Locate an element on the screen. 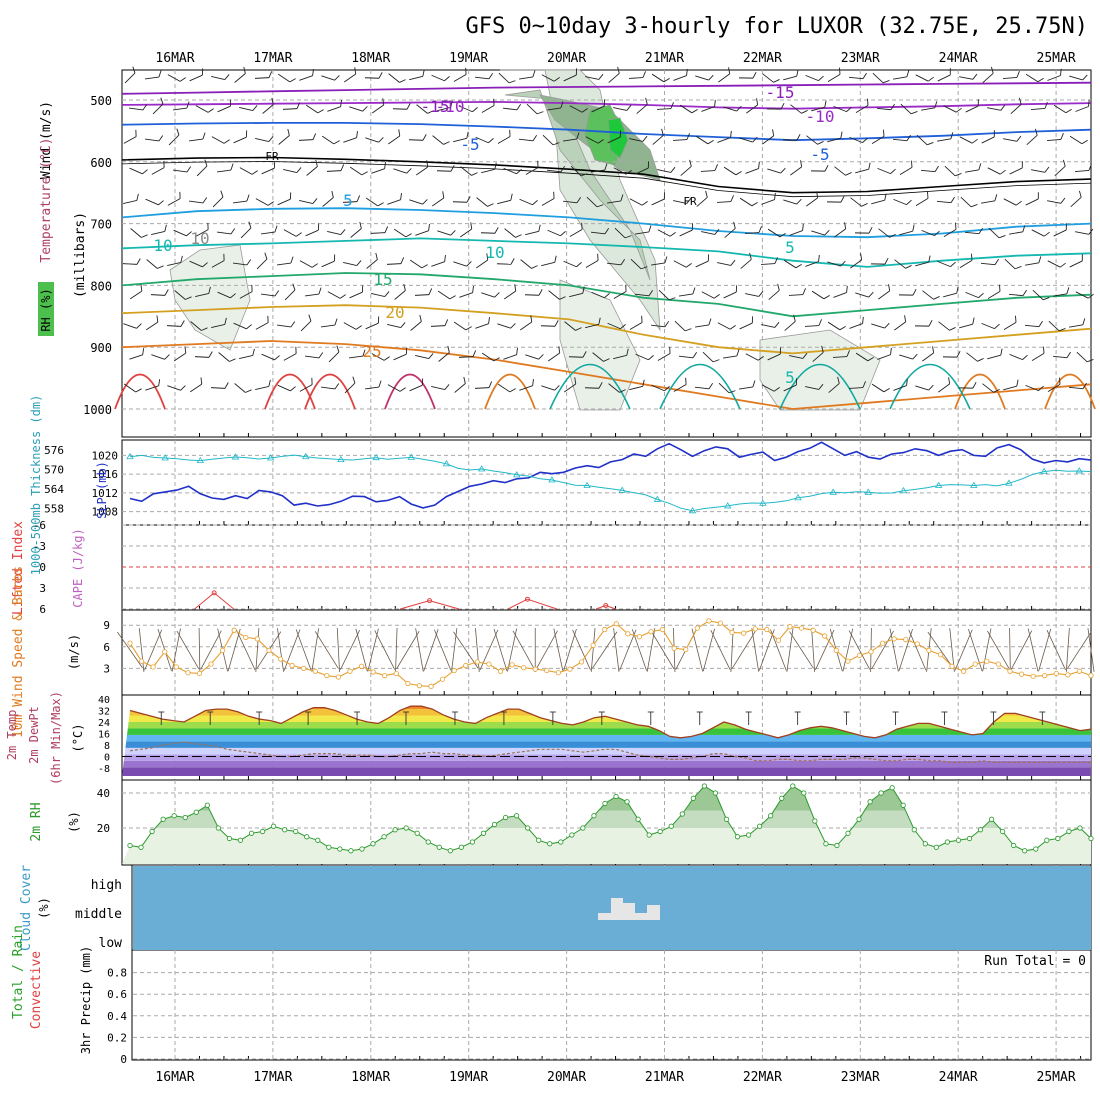 The height and width of the screenshot is (1100, 1100). run-total-annotation: Run Total = 0 is located at coordinates (1035, 961).